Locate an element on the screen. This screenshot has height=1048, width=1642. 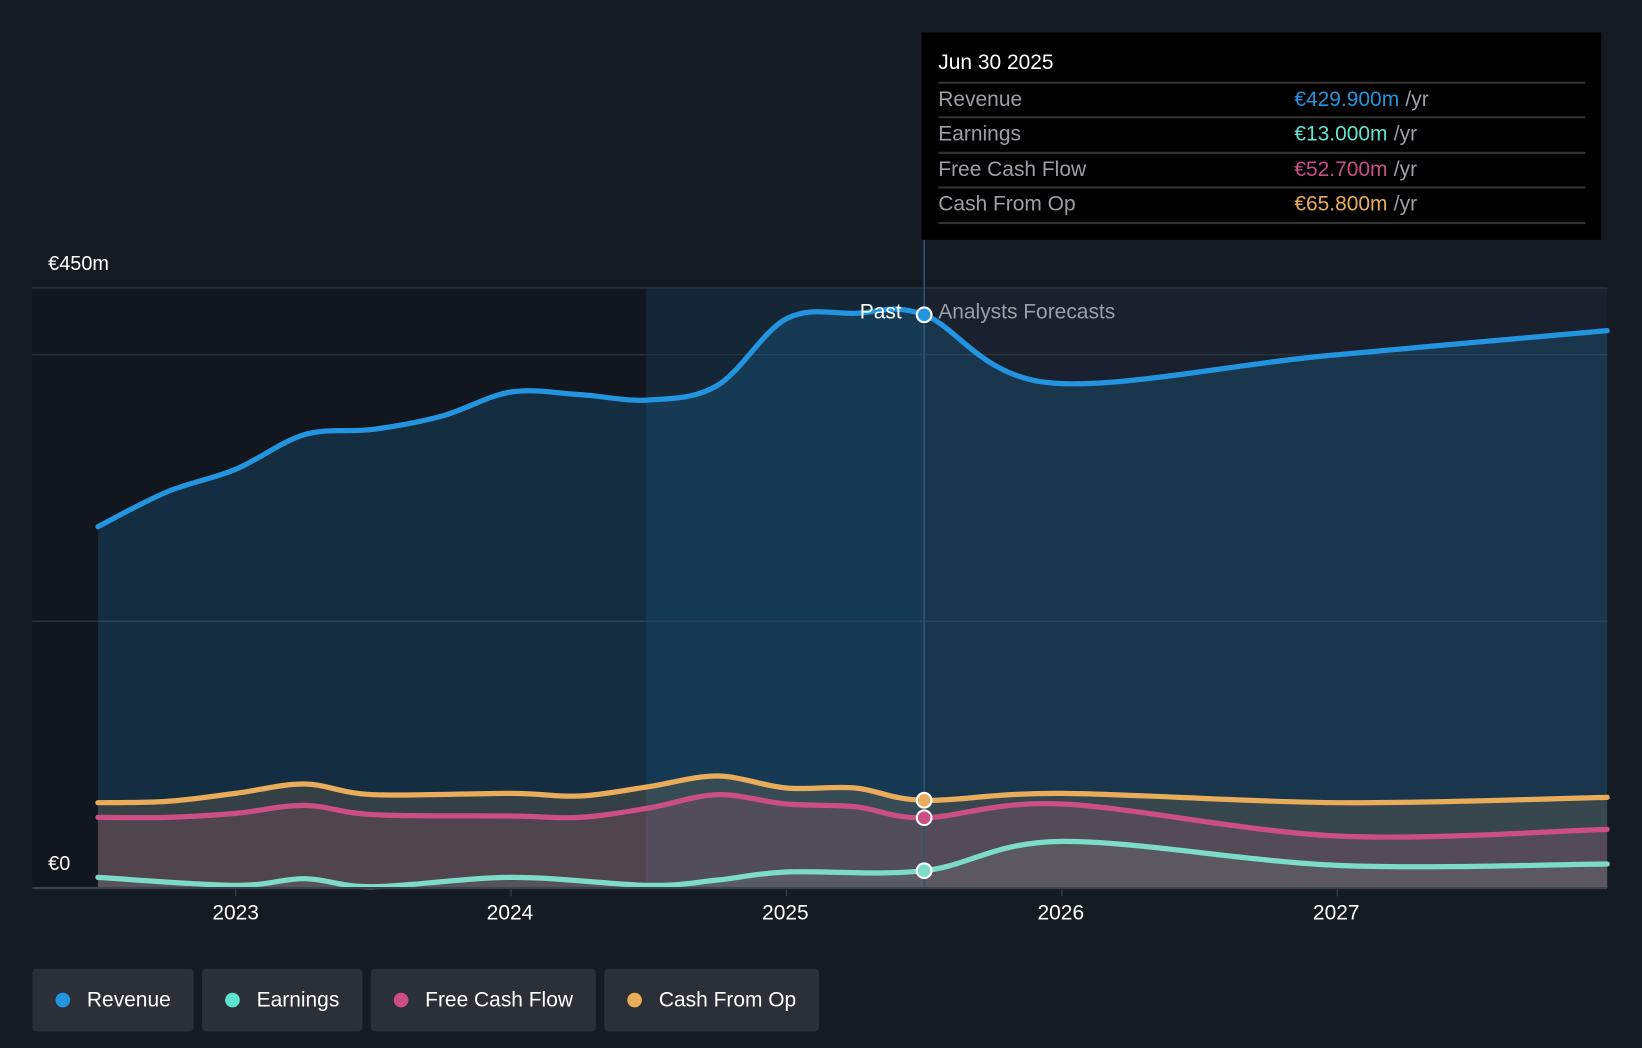
tooltip-value: €65.800m is located at coordinates (1341, 204).